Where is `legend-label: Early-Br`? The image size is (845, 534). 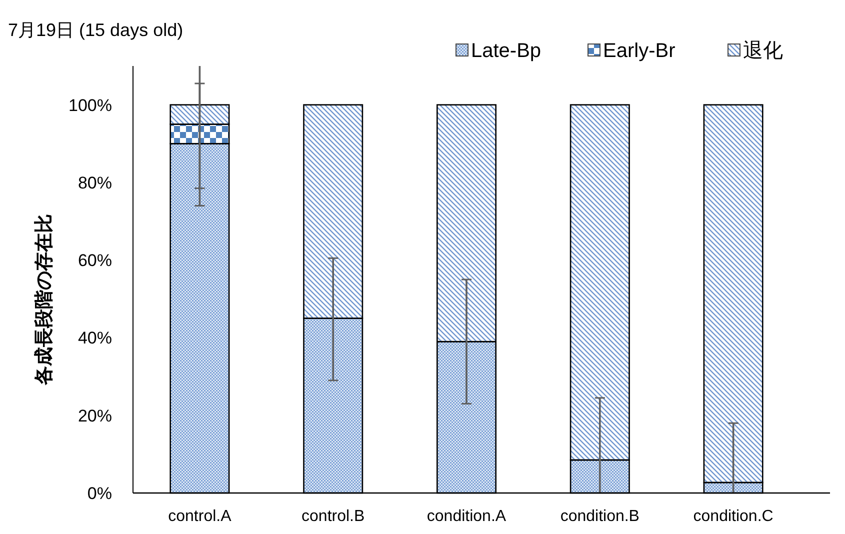 legend-label: Early-Br is located at coordinates (639, 51).